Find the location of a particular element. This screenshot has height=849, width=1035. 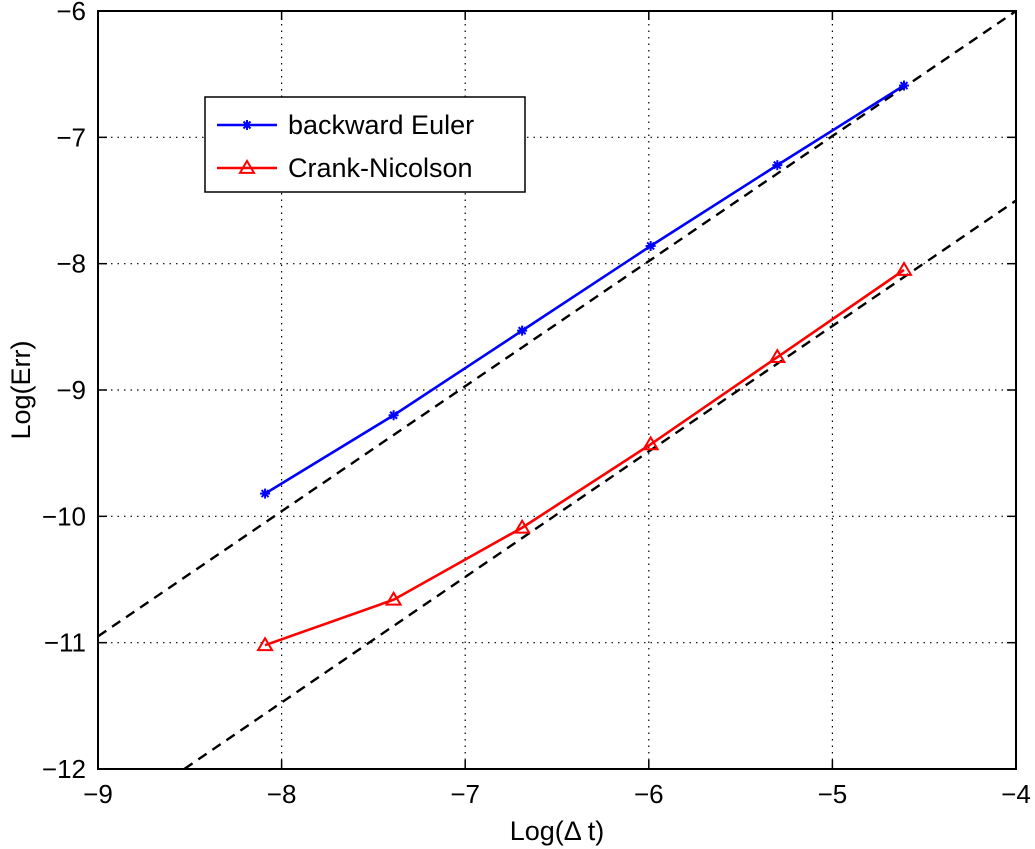

x-axis-label: Log(Δ t) is located at coordinates (557, 831).